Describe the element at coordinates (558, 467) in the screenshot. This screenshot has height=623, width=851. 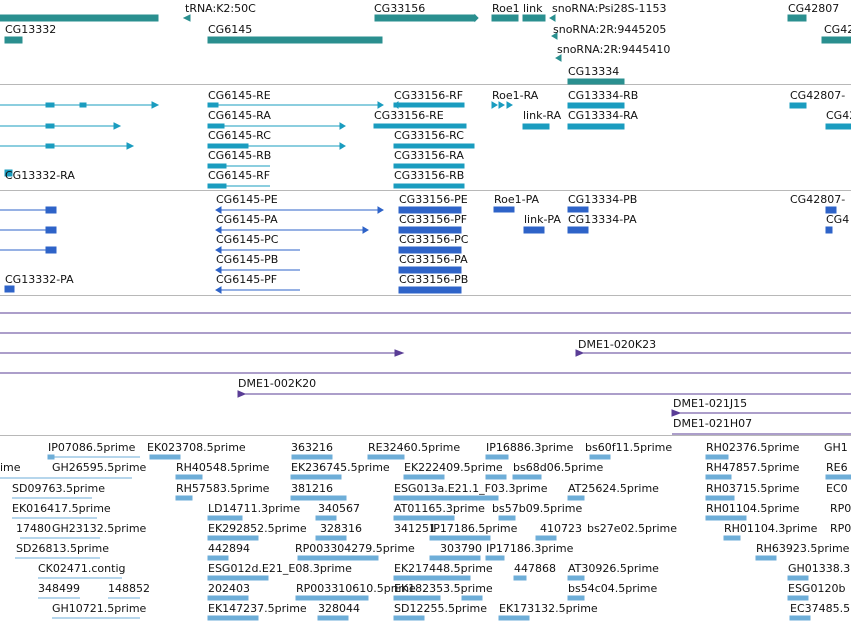
I see `est-label: bs68d06.5prime` at that location.